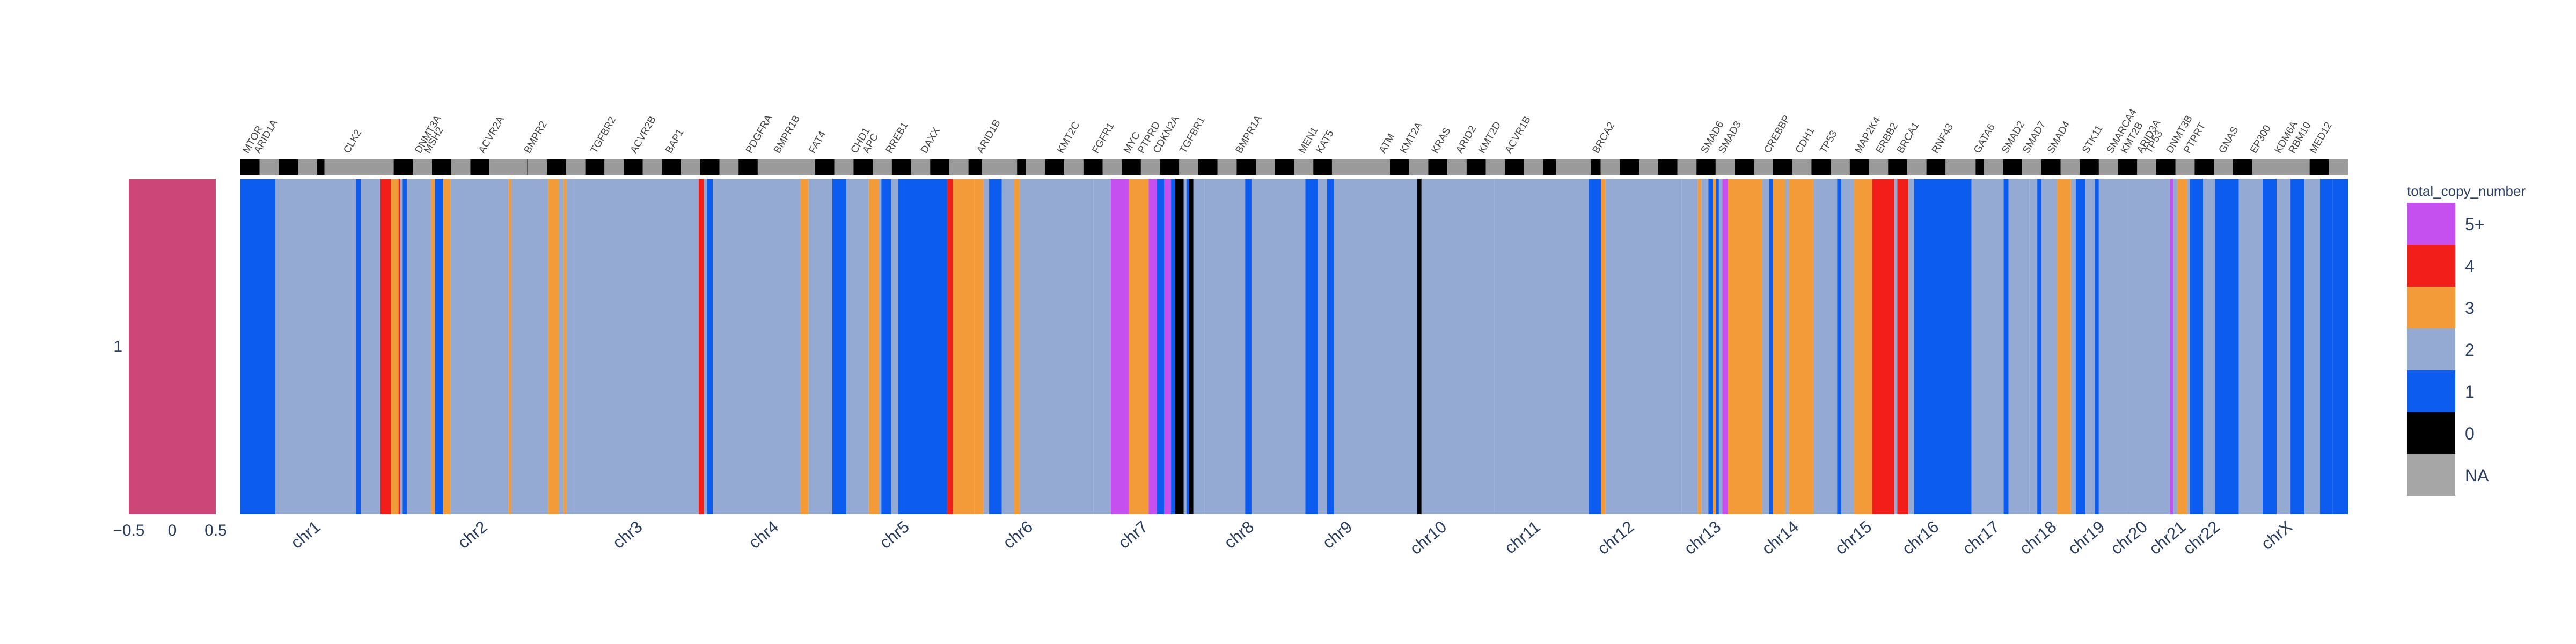 Image resolution: width=2576 pixels, height=644 pixels. What do you see at coordinates (472, 535) in the screenshot?
I see `chromosome-label: chr2` at bounding box center [472, 535].